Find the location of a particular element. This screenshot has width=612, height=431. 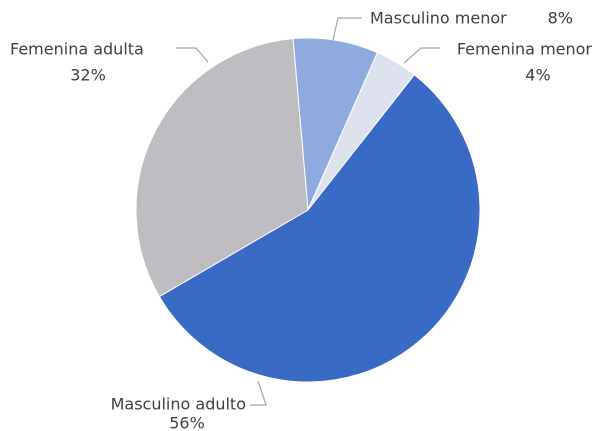

slice-value-label: 56% is located at coordinates (187, 422).